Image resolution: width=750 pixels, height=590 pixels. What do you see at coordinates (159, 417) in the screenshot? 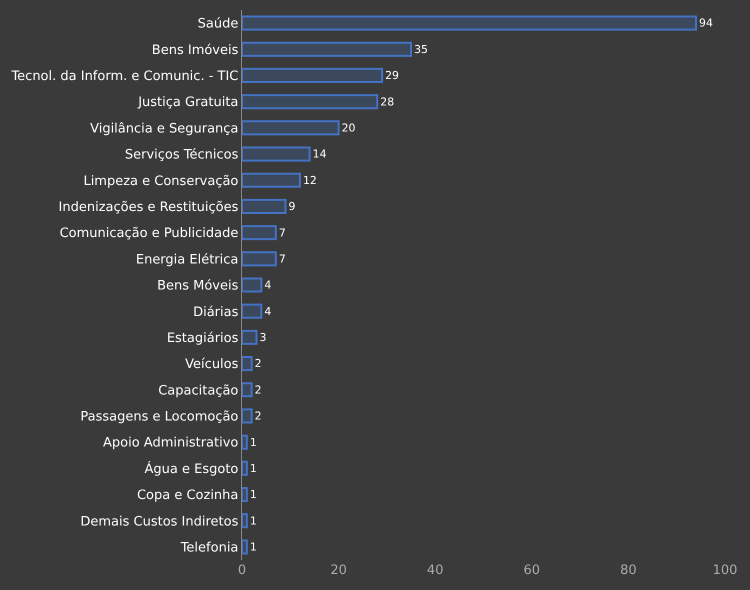
I see `y-tick-label: Passagens e Locomoção` at bounding box center [159, 417].